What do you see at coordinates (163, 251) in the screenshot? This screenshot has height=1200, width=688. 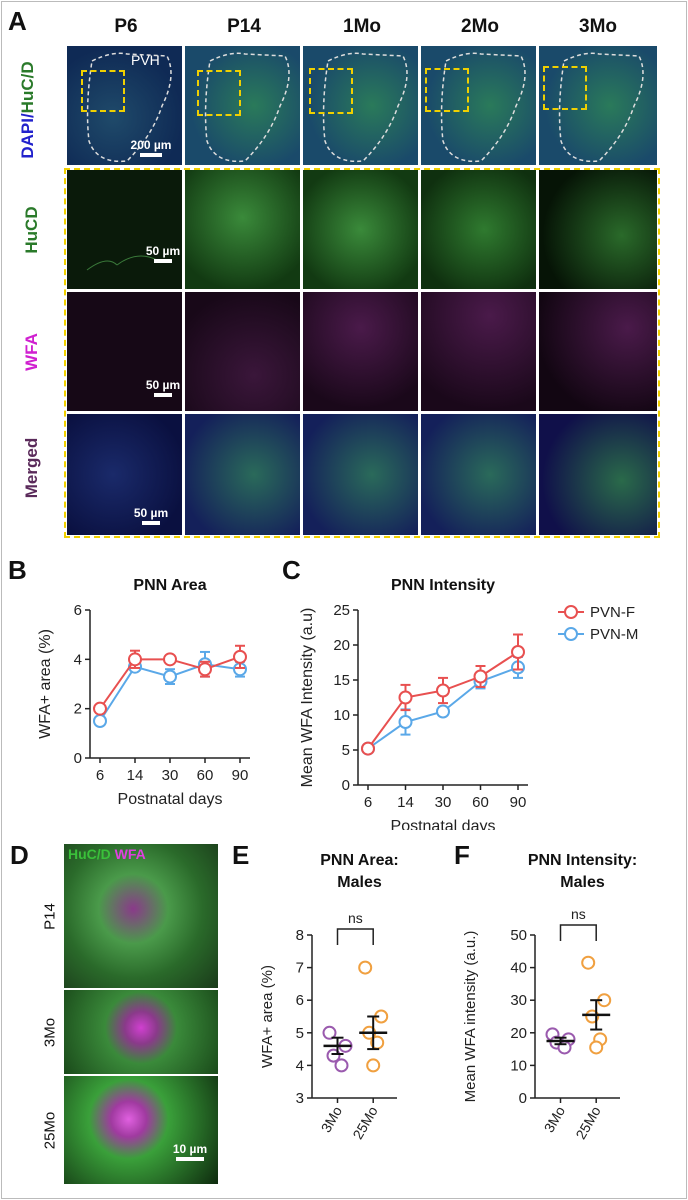 I see `scale-text-50um-hucd: 50 µm` at bounding box center [163, 251].